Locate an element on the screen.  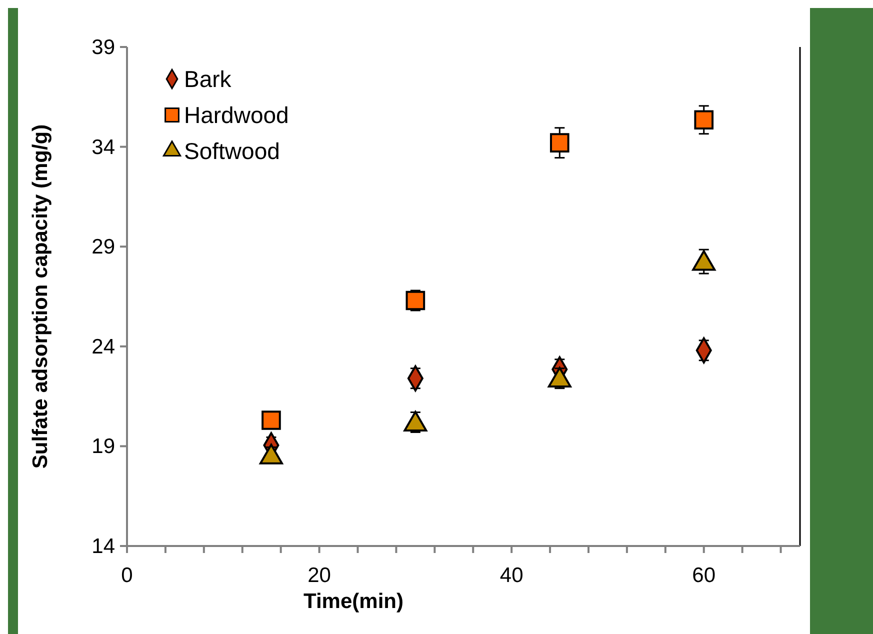
legend-label: Softwood is located at coordinates (232, 151).